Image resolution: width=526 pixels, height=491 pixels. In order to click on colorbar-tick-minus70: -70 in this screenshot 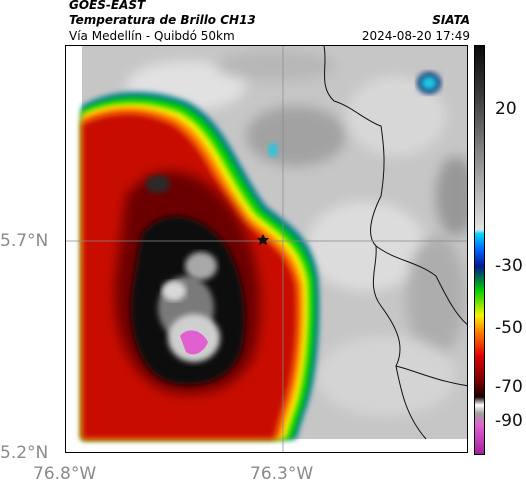, I will do `click(509, 387)`.